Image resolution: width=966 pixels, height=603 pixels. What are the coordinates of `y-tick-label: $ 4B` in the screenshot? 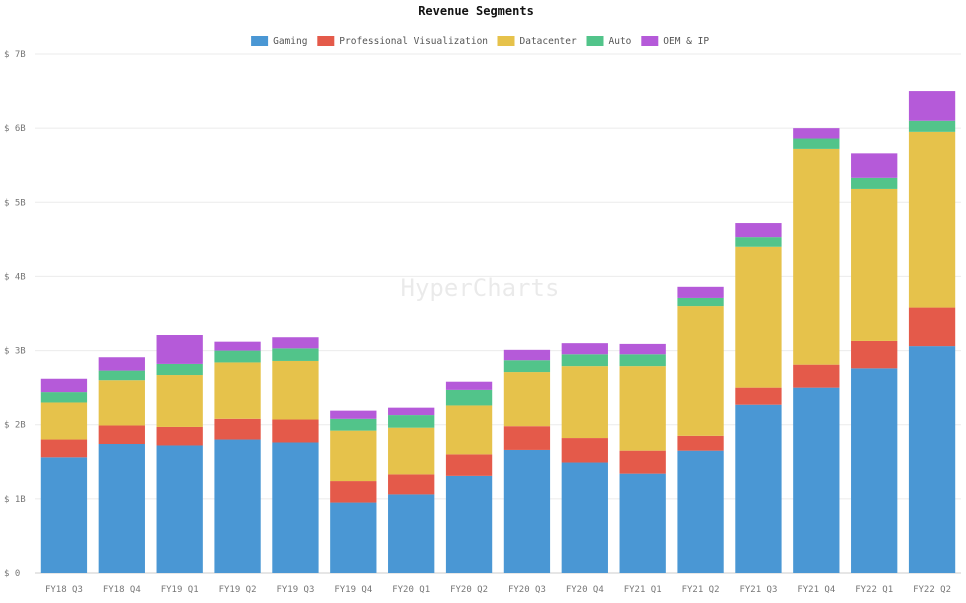 It's located at (15, 277).